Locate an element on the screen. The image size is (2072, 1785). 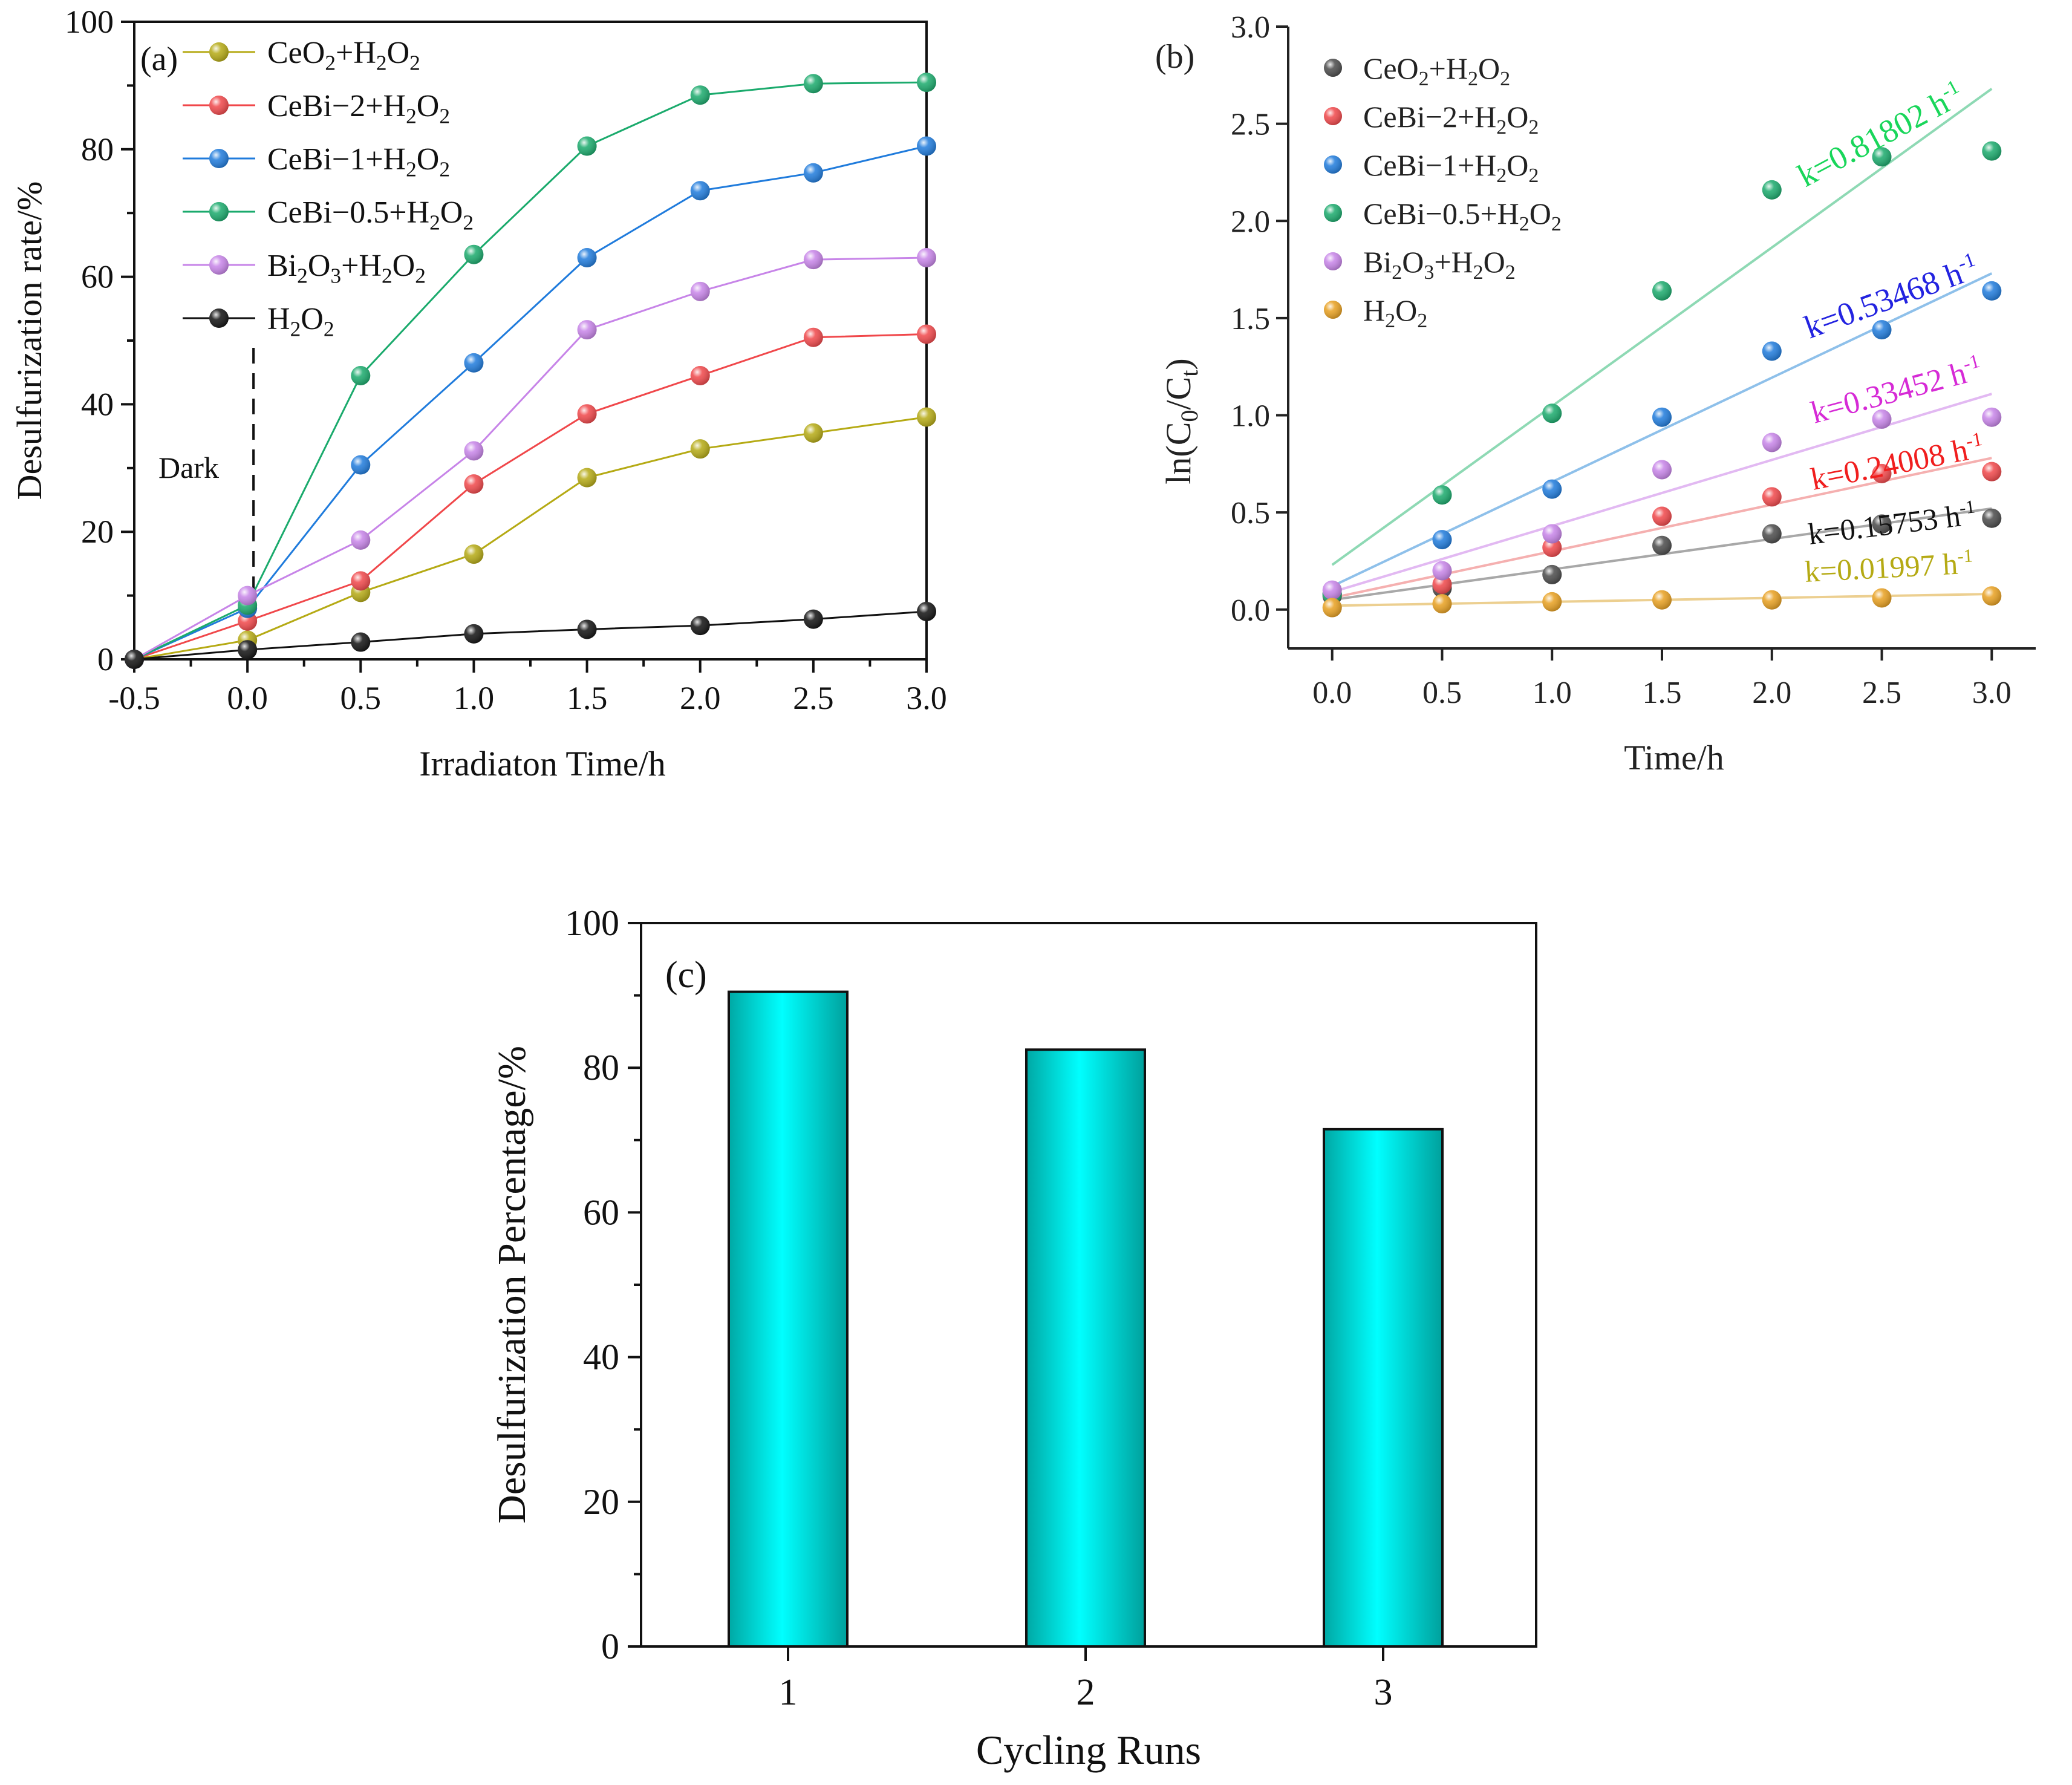
data-point-a-0-shine is located at coordinates (474, 554).